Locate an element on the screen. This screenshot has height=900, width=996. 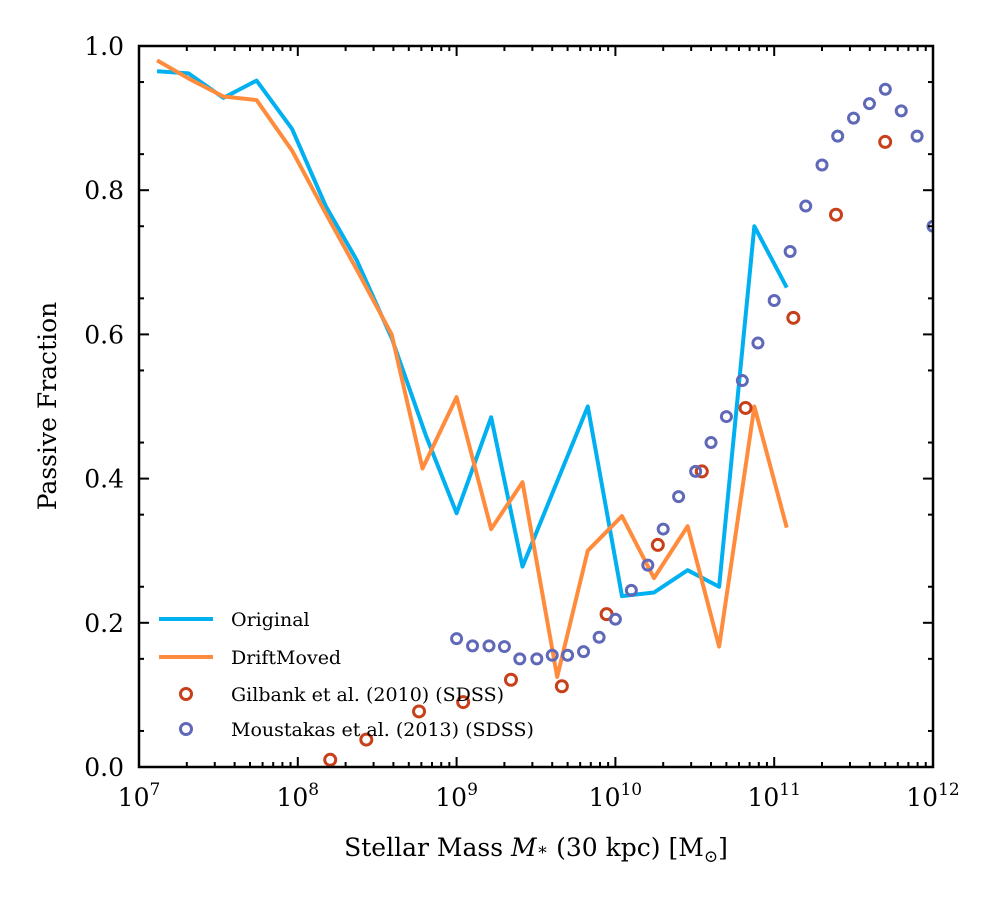
x-tick-label: 10¹¹ is located at coordinates (773, 796).